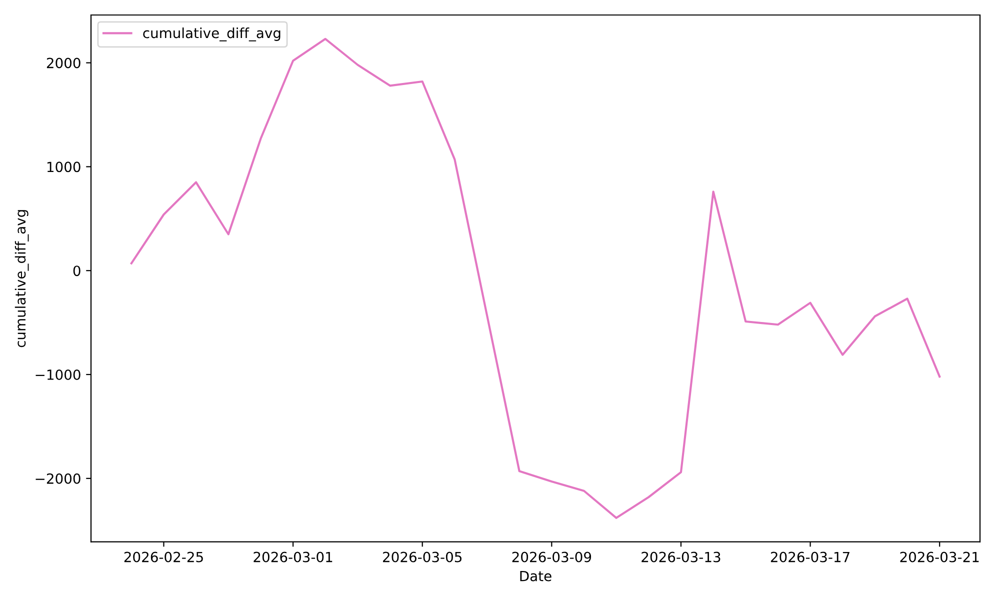 Image resolution: width=1000 pixels, height=600 pixels. I want to click on y-tick-label: 1000, so click(63, 167).